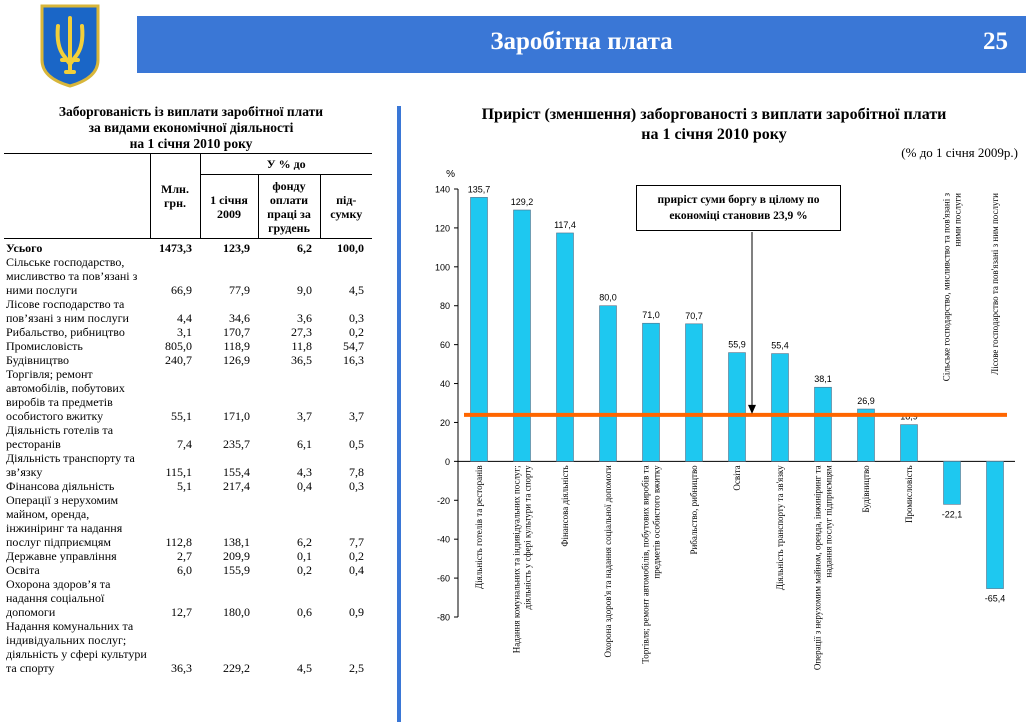  Describe the element at coordinates (356, 472) in the screenshot. I see `cell-share: 7,8` at that location.